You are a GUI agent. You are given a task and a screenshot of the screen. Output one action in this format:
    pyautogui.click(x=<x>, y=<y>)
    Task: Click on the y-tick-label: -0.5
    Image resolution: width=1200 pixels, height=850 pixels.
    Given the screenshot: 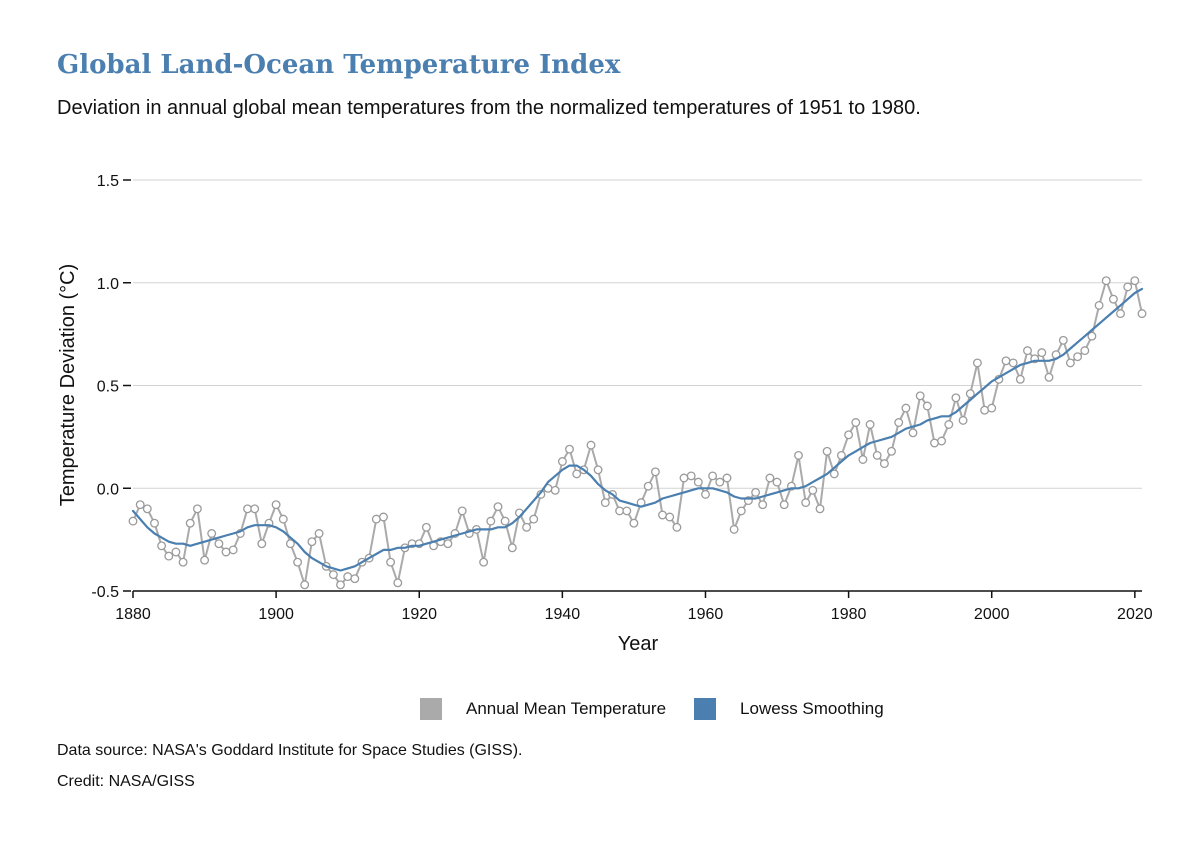 What is the action you would take?
    pyautogui.click(x=105, y=592)
    